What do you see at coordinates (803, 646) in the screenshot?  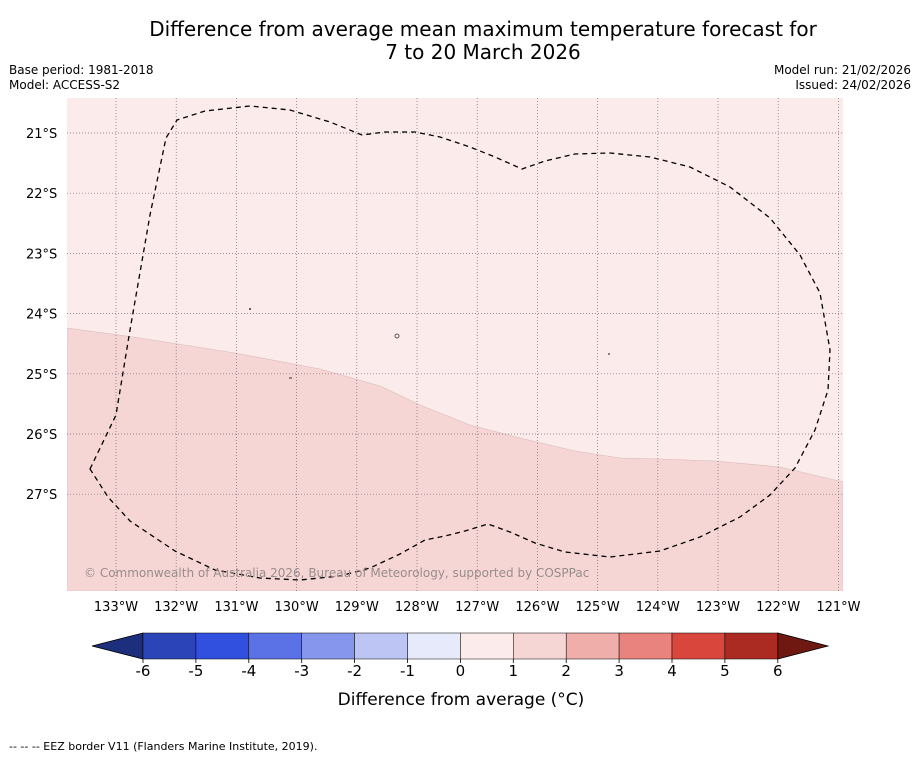 I see `colorbar-arrow-high` at bounding box center [803, 646].